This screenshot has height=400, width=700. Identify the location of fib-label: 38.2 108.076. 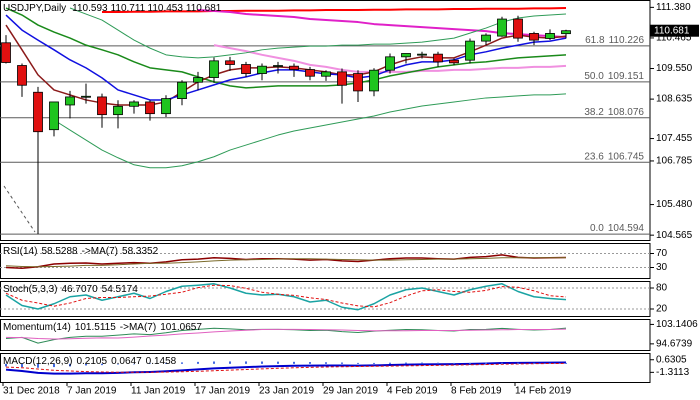
(614, 111).